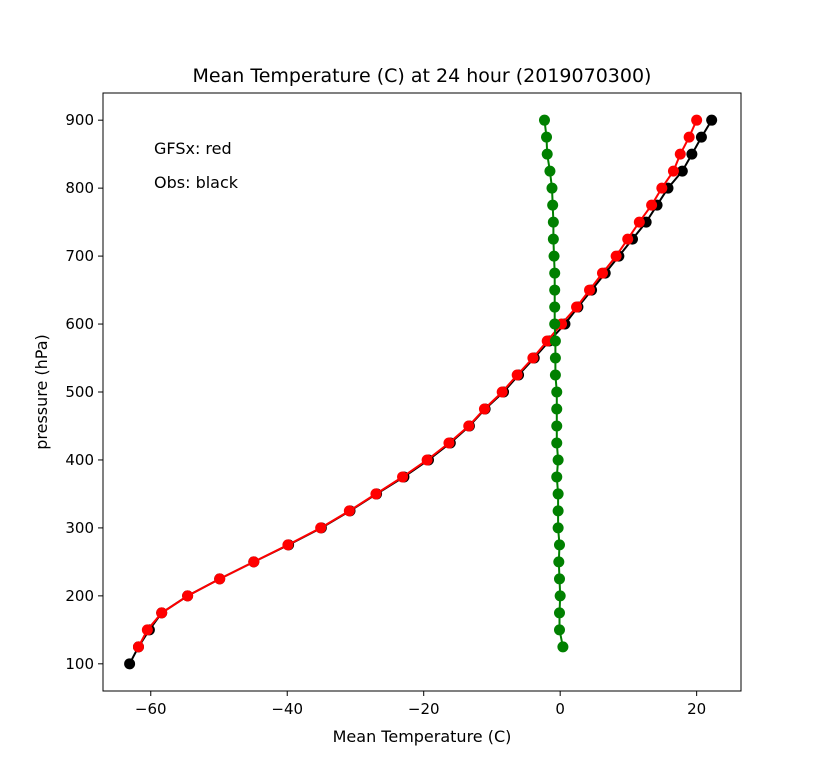 The height and width of the screenshot is (776, 823). I want to click on x-axis-ticks: −60 −40 −20 0 20, so click(420, 704).